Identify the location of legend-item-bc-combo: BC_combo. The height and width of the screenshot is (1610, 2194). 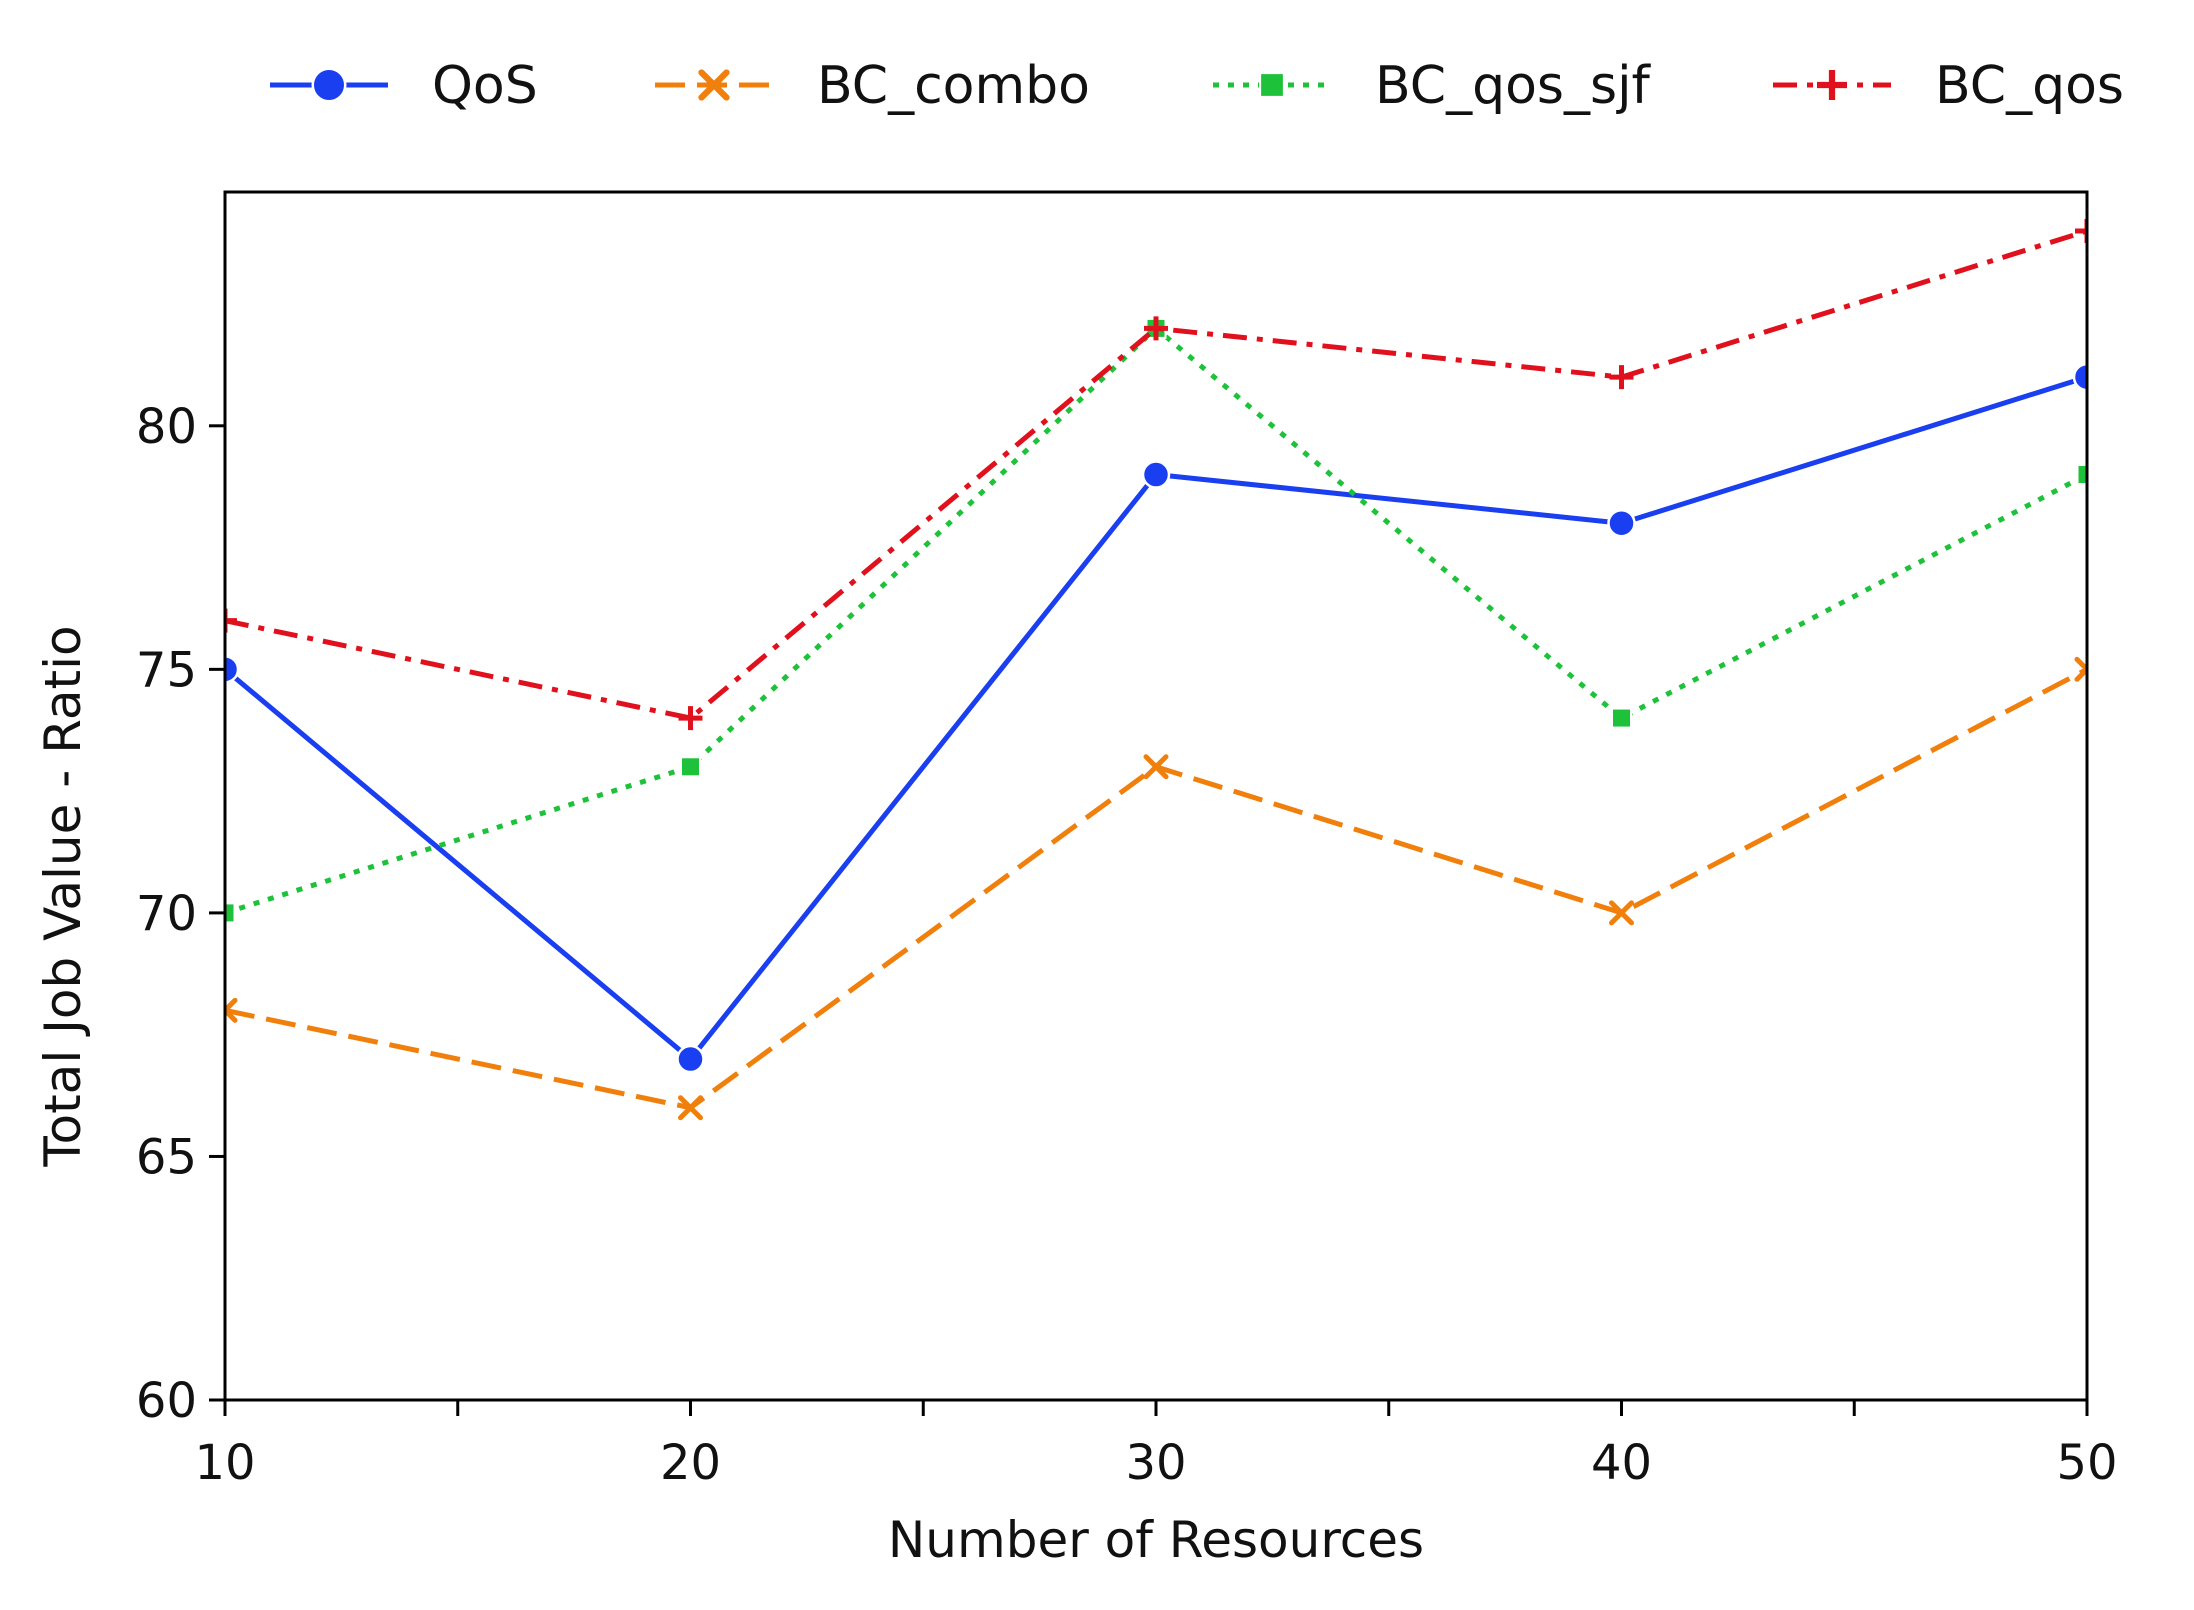
(872, 86).